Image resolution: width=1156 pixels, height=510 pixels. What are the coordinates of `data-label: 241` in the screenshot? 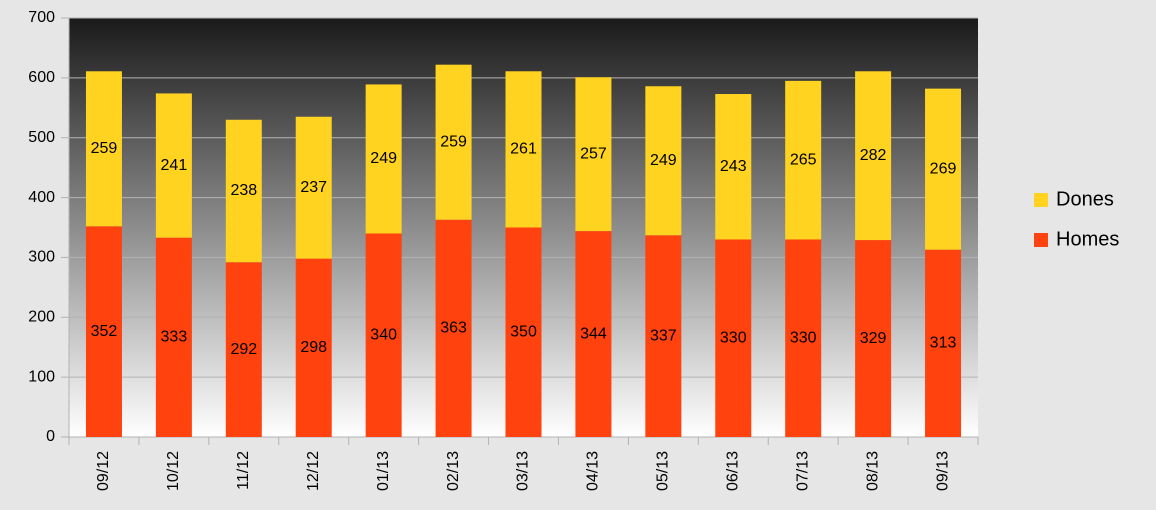 It's located at (174, 165).